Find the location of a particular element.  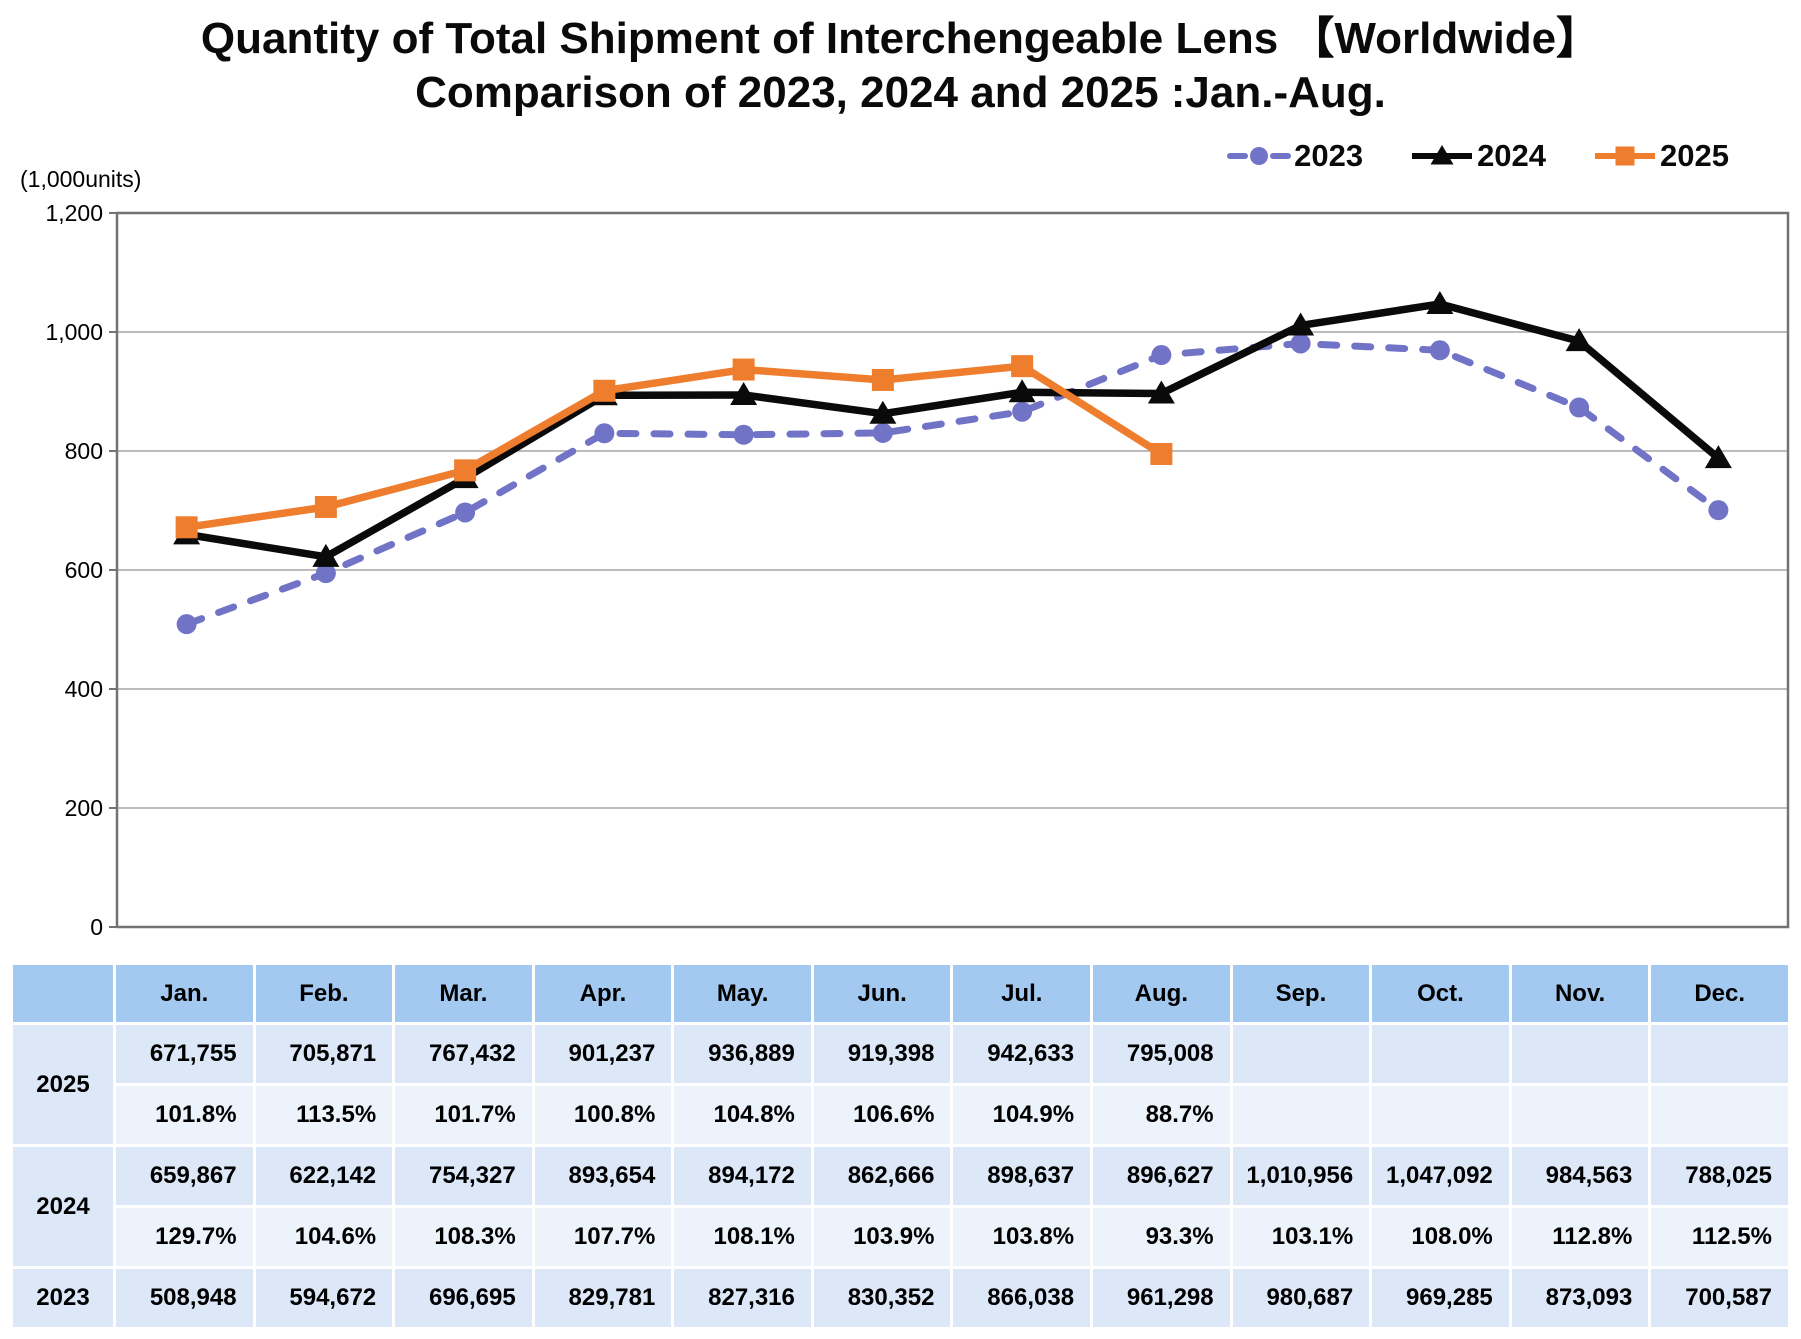

y-axis-tick-label: 600 is located at coordinates (84, 570).